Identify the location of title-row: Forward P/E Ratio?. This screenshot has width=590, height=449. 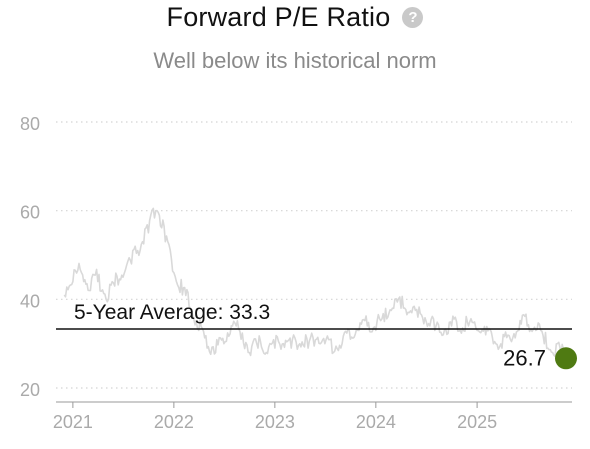
(295, 17).